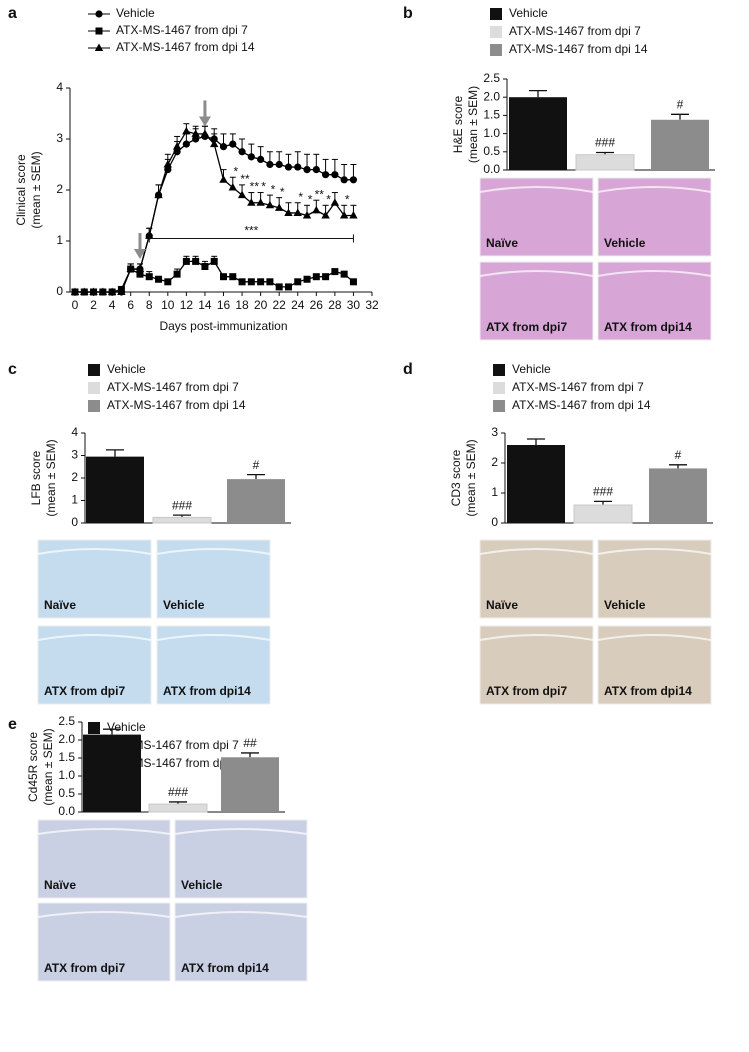 The height and width of the screenshot is (1052, 749). Describe the element at coordinates (491, 133) in the screenshot. I see `y-tick-label: 1.0` at that location.